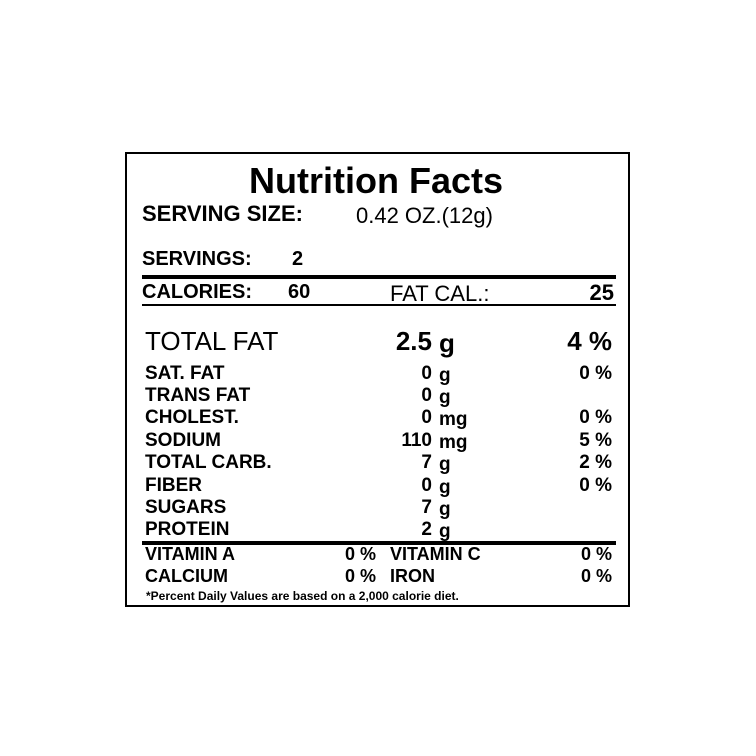  I want to click on vitamin-name: CALCIUM, so click(186, 576).